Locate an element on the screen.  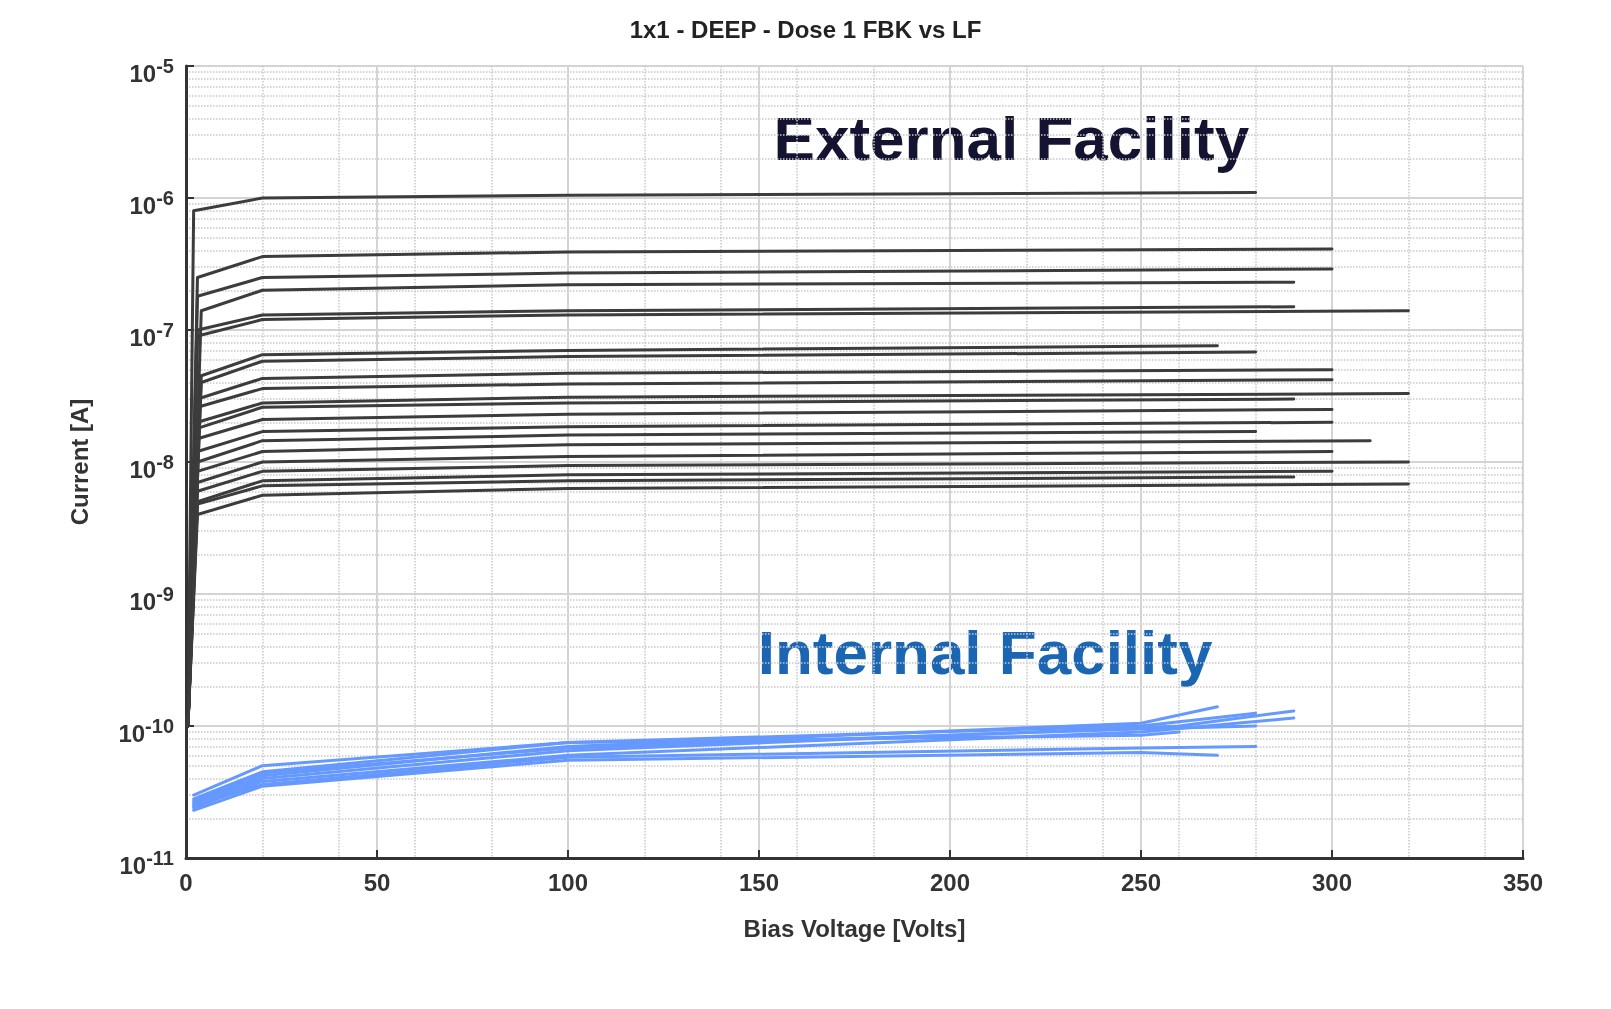
x-tick-label: 150 is located at coordinates (759, 882).